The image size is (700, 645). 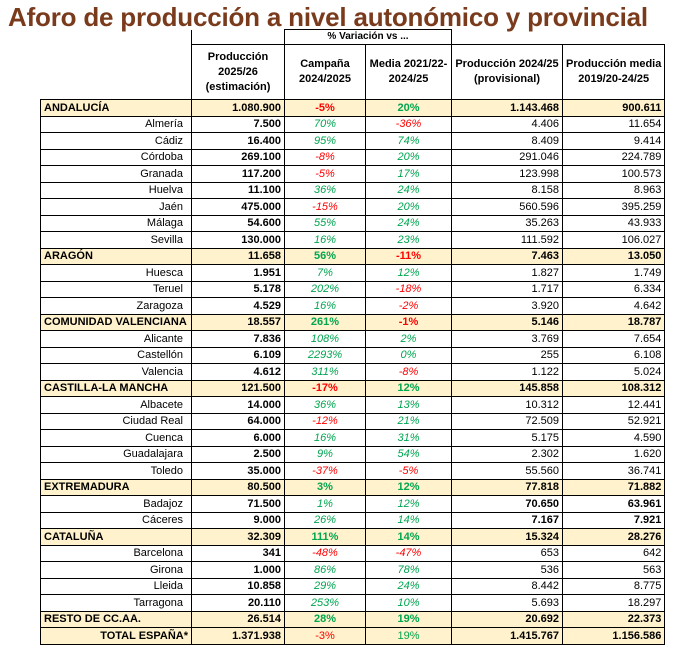 I want to click on average-production-cell: 4.642, so click(x=613, y=306).